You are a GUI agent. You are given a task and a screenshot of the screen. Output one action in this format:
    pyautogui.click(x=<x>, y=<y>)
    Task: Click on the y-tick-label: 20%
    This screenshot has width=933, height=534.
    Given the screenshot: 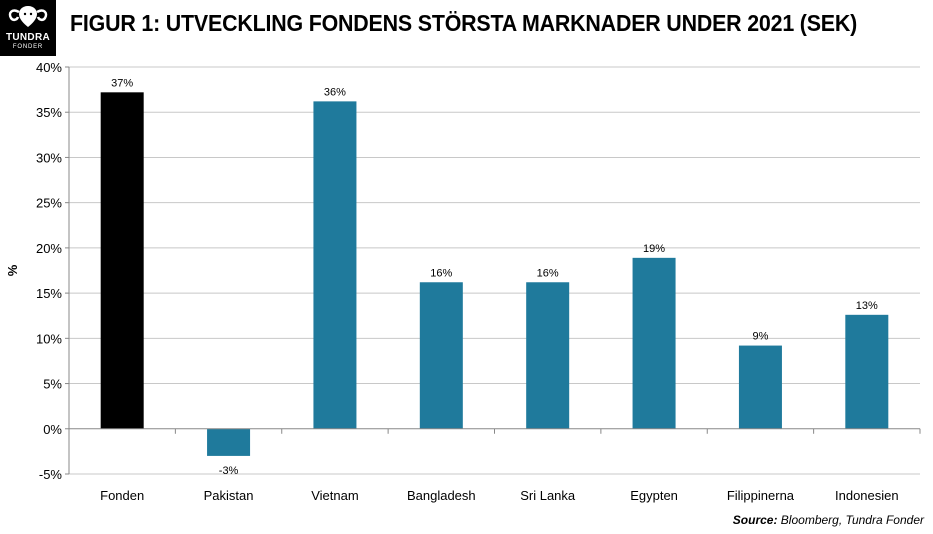 What is the action you would take?
    pyautogui.click(x=49, y=248)
    